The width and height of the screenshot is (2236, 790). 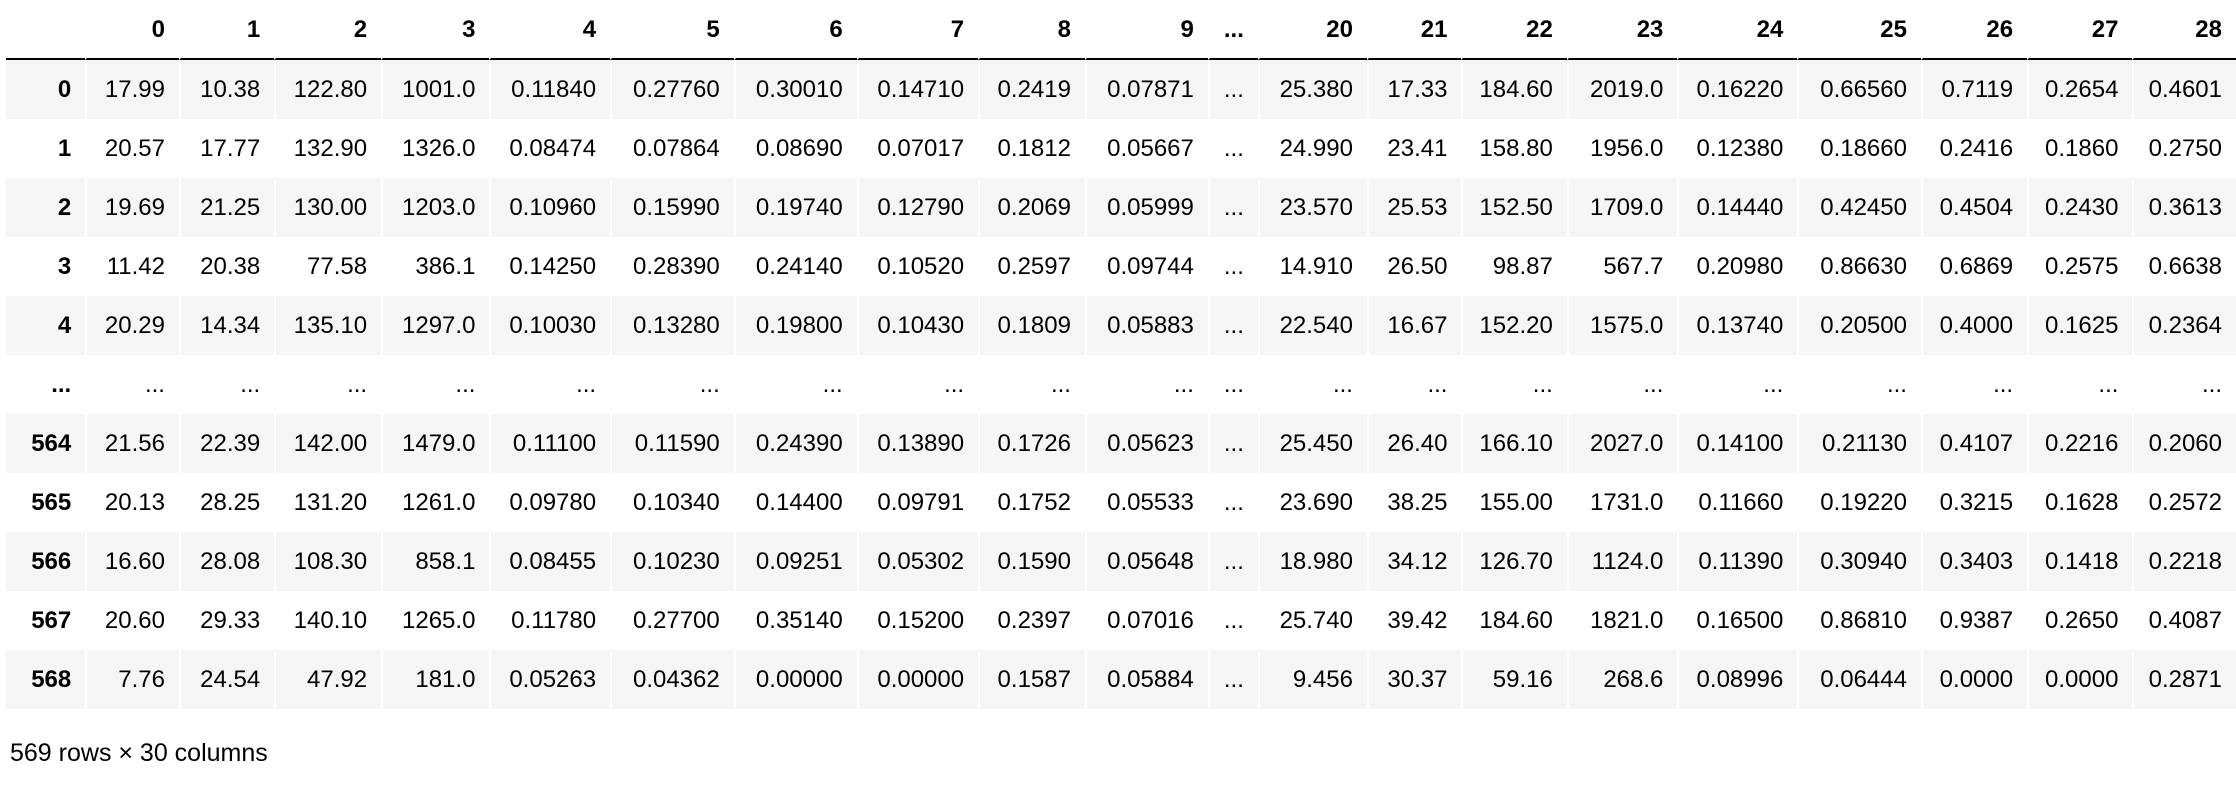 I want to click on column-header: 8, so click(x=1031, y=32).